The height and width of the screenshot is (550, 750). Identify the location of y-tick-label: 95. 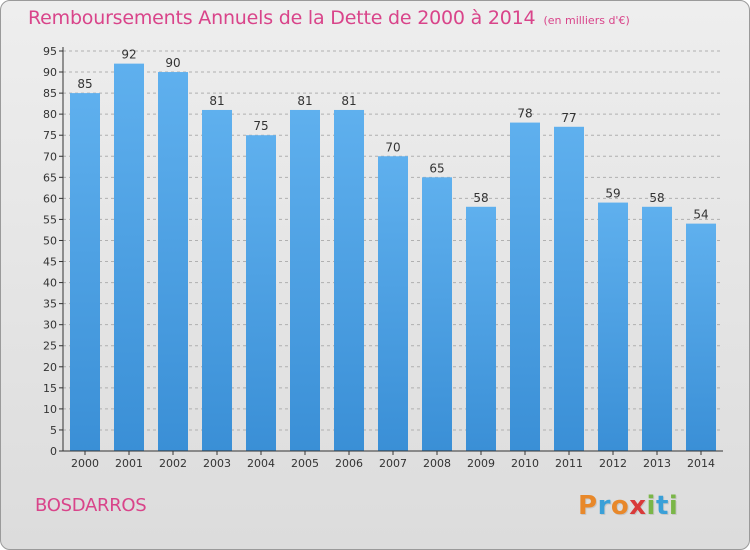
(50, 51).